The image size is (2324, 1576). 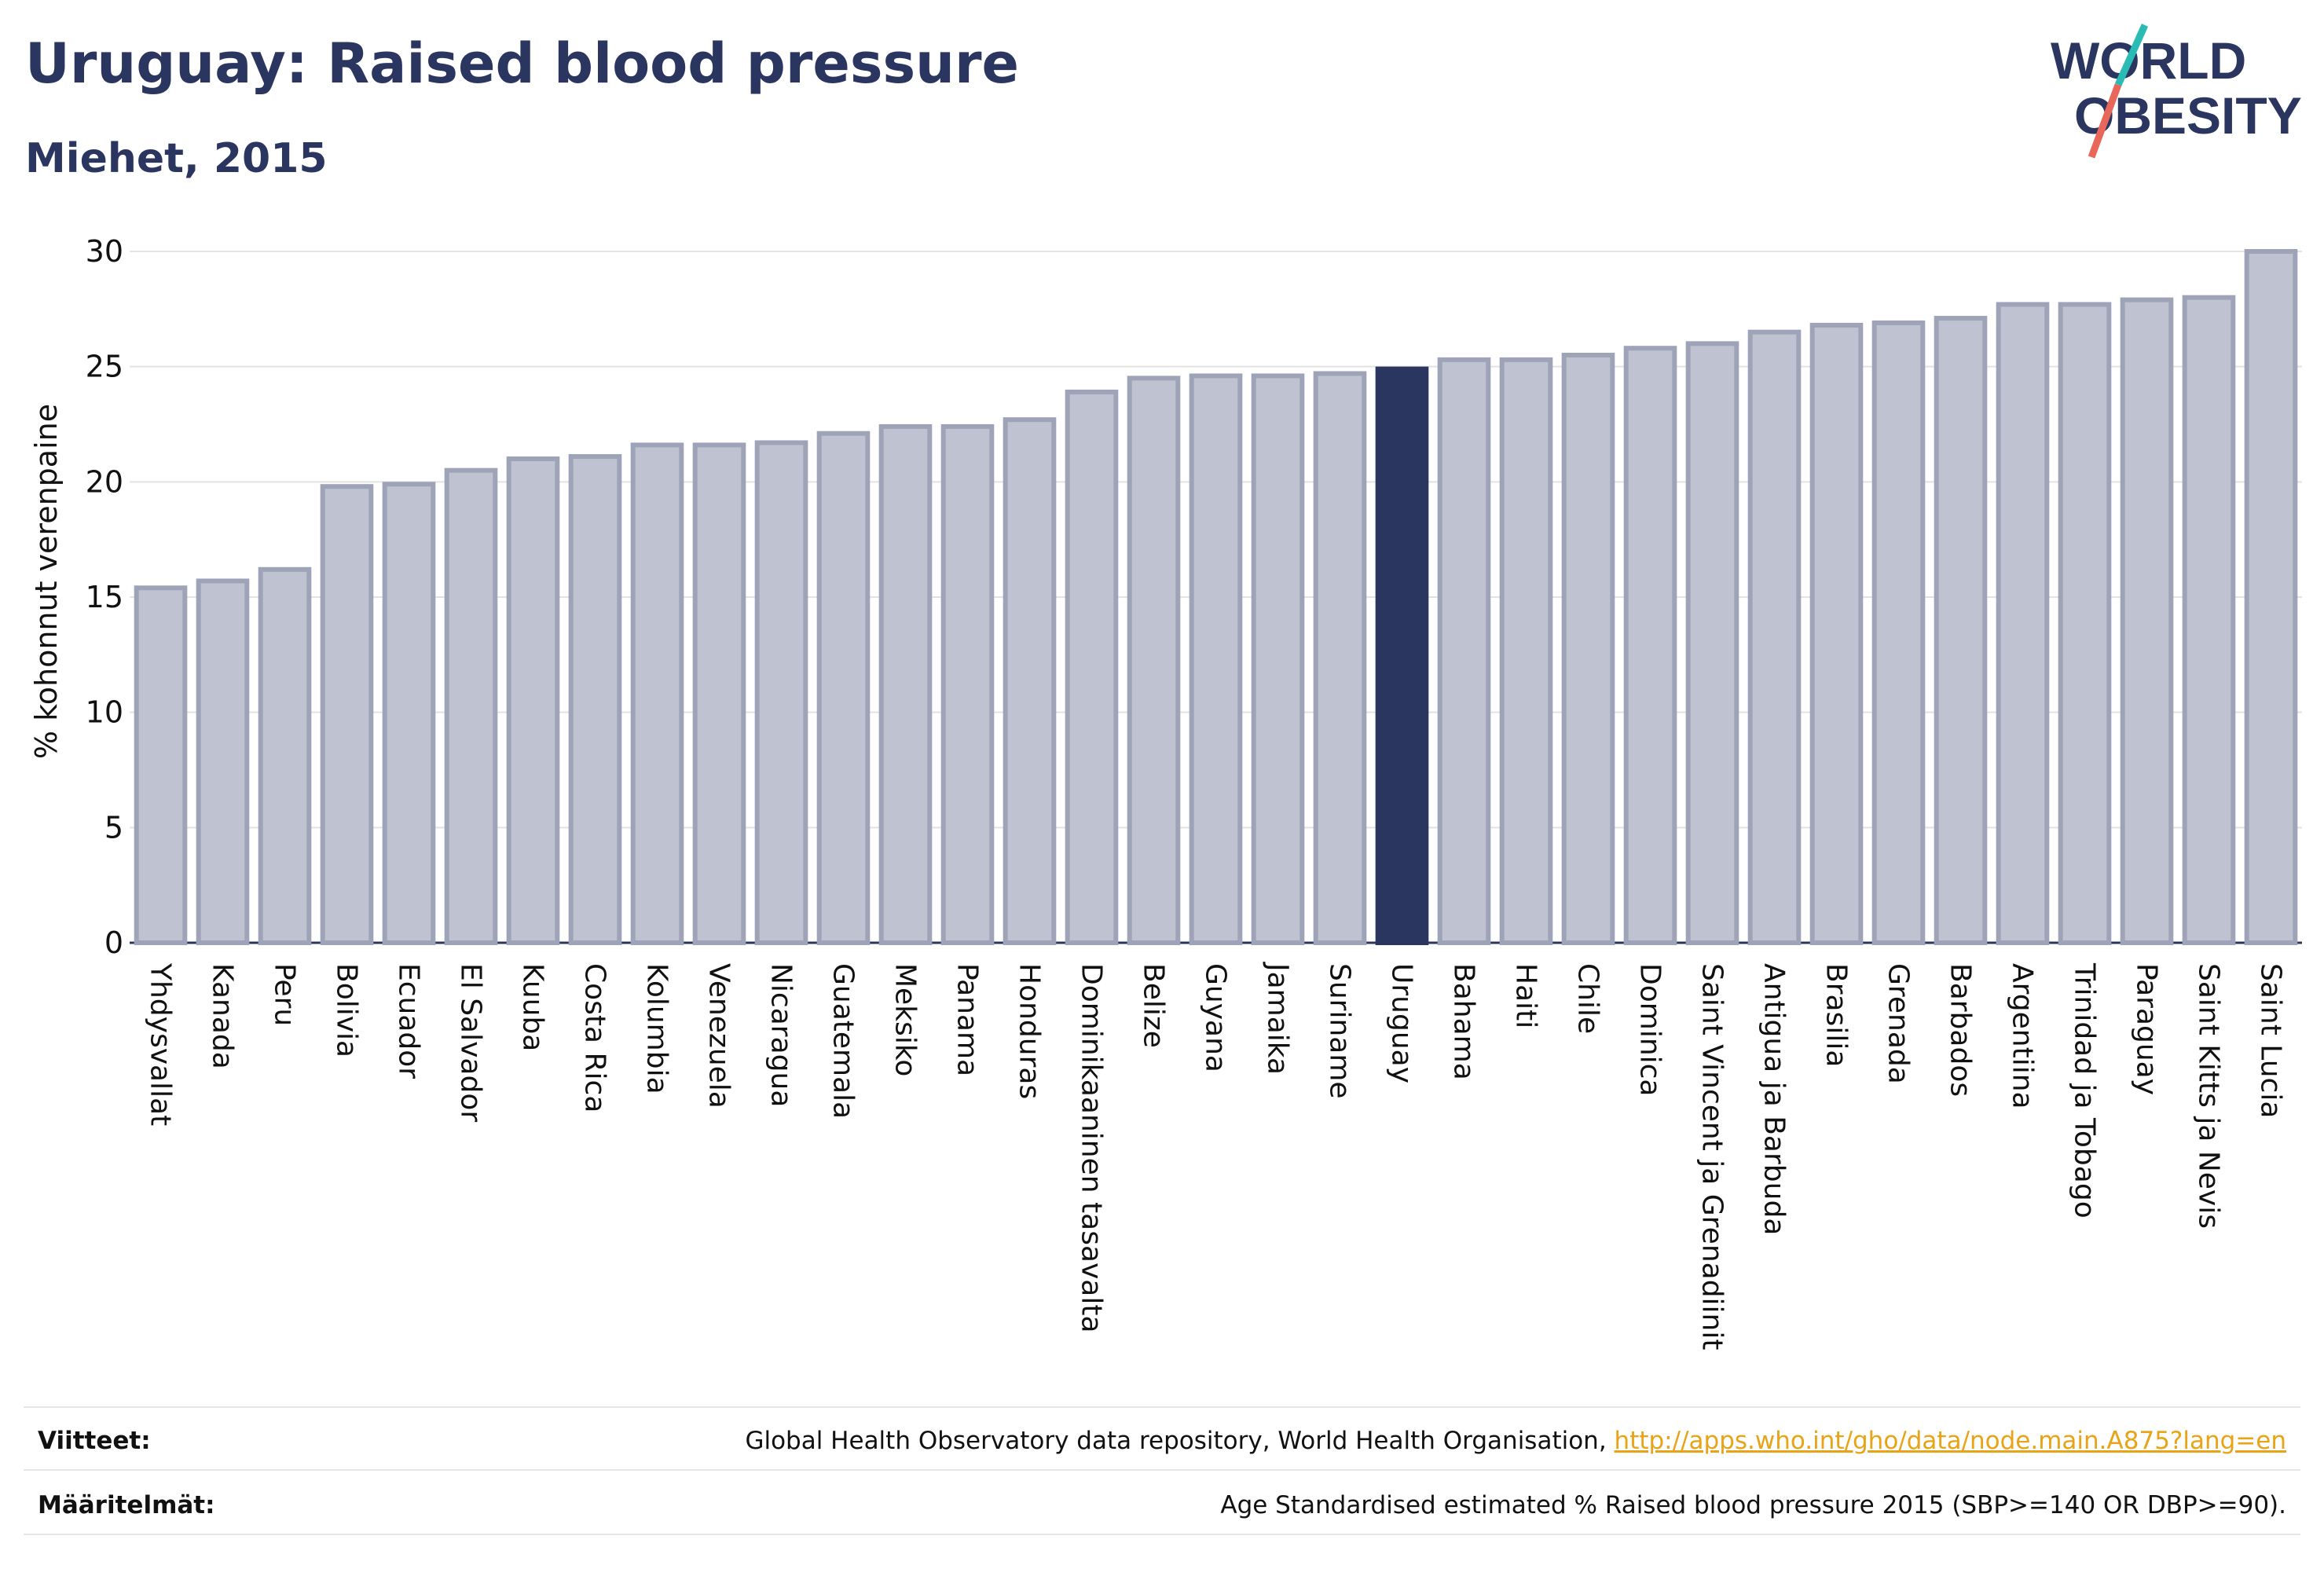 I want to click on x-tick-label: Nicaragua, so click(x=781, y=1035).